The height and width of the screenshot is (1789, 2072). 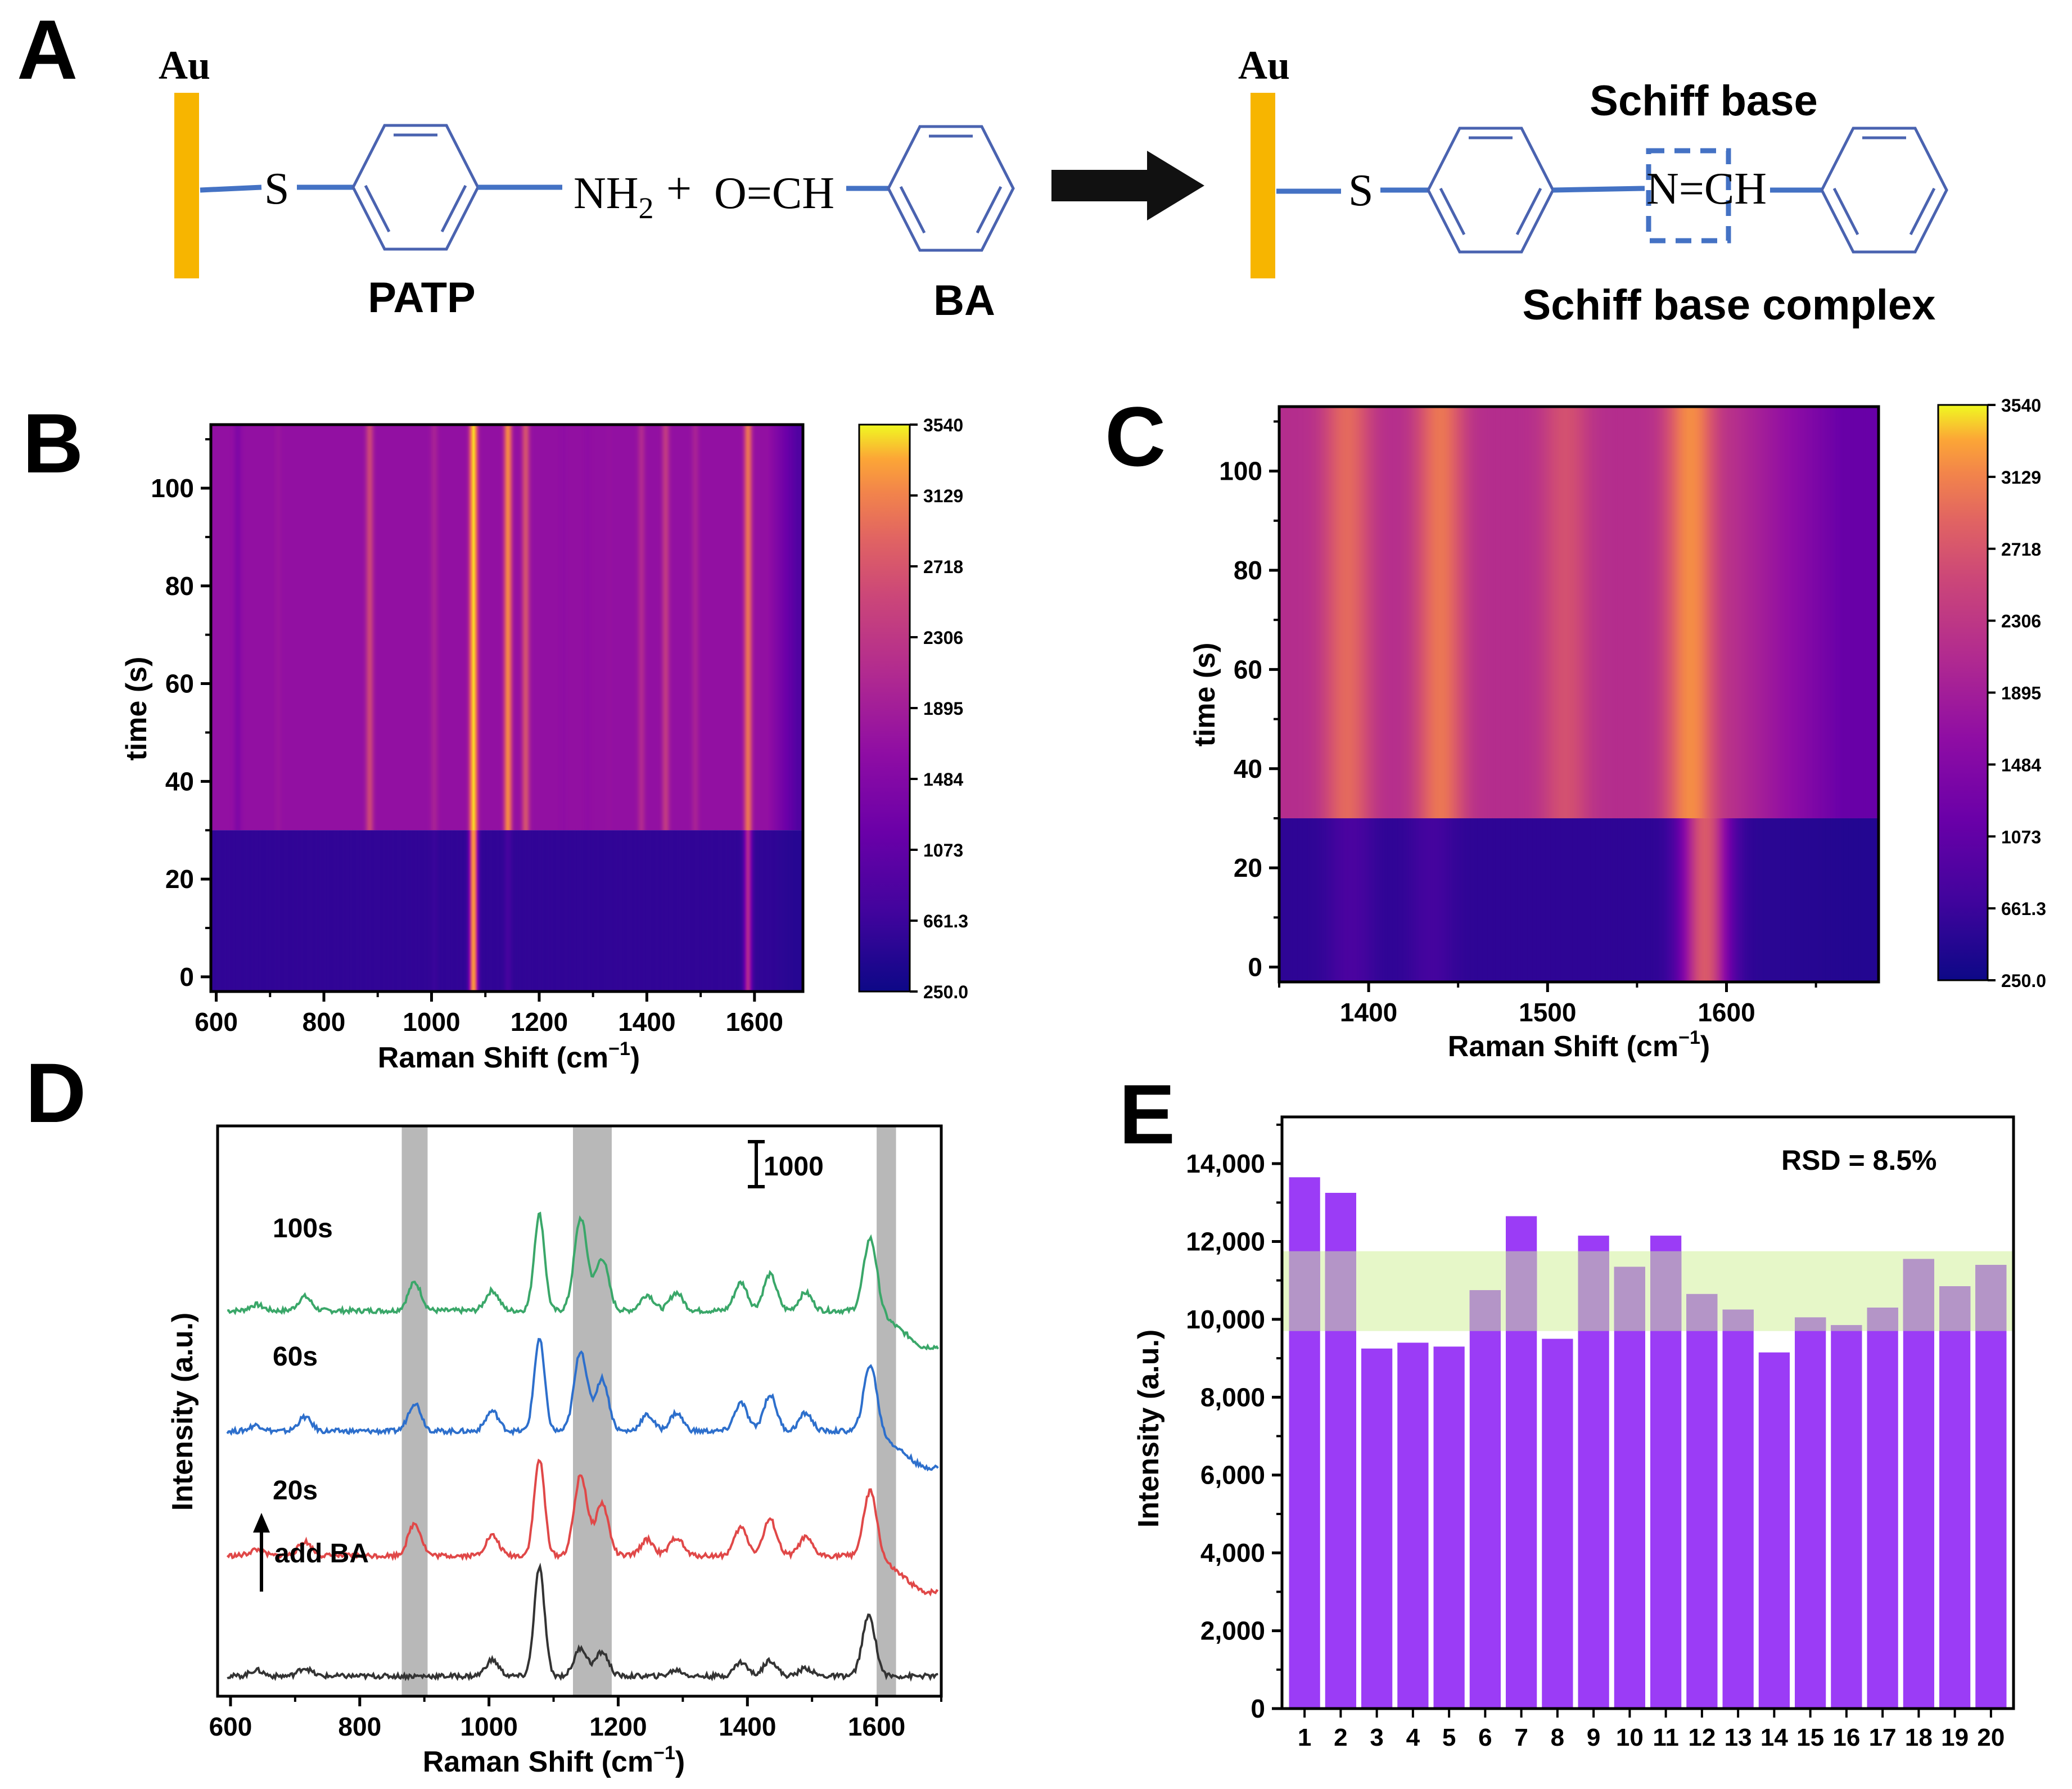 I want to click on x-tick-label: 600, so click(x=230, y=1726).